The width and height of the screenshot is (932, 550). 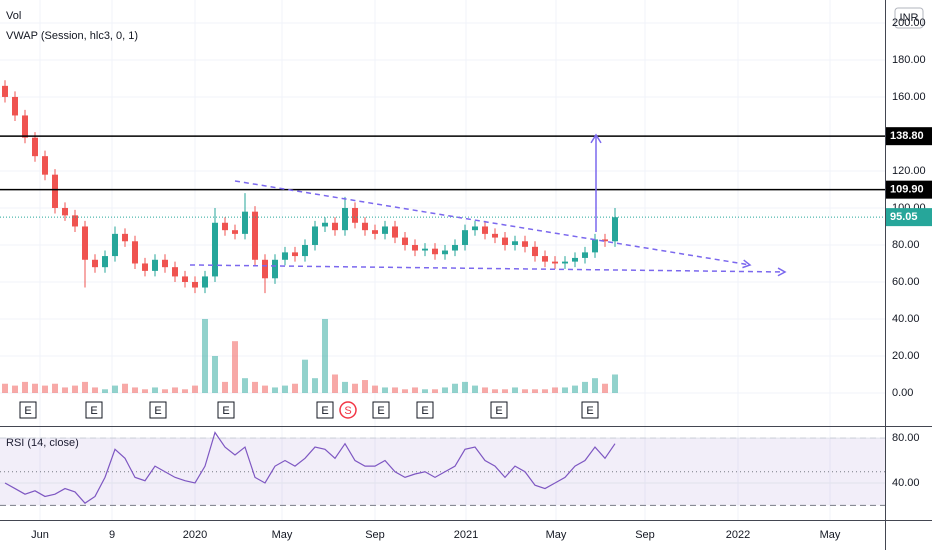 I want to click on y-tick-label: 80.00, so click(x=906, y=245).